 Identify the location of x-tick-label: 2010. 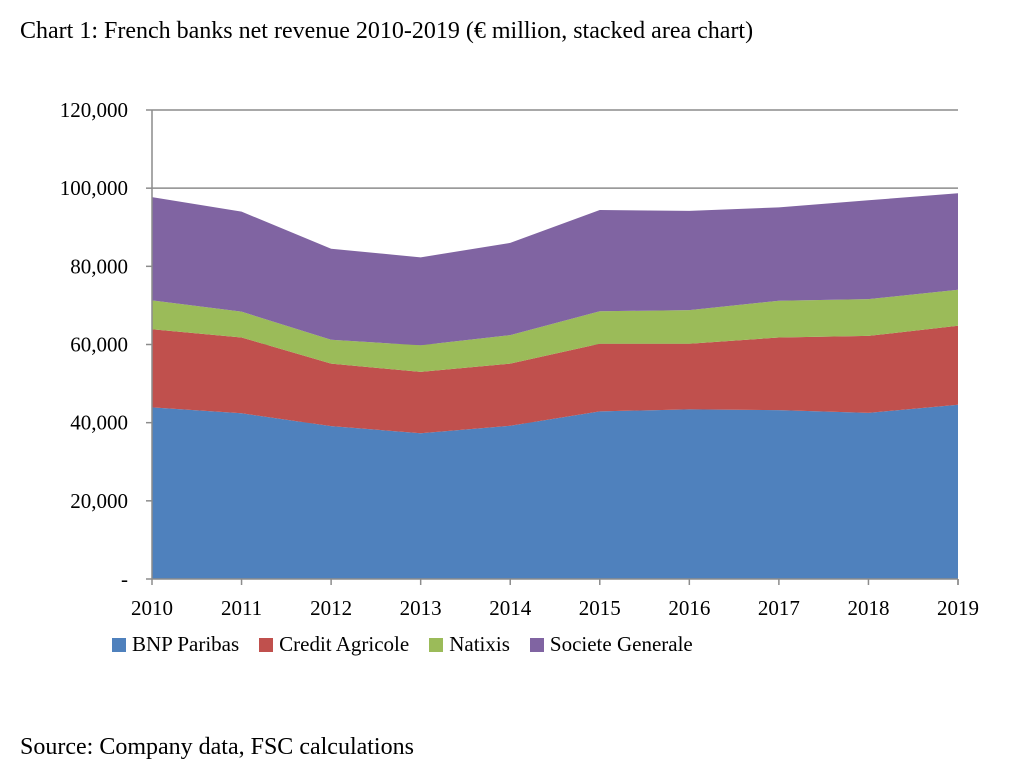
(152, 608).